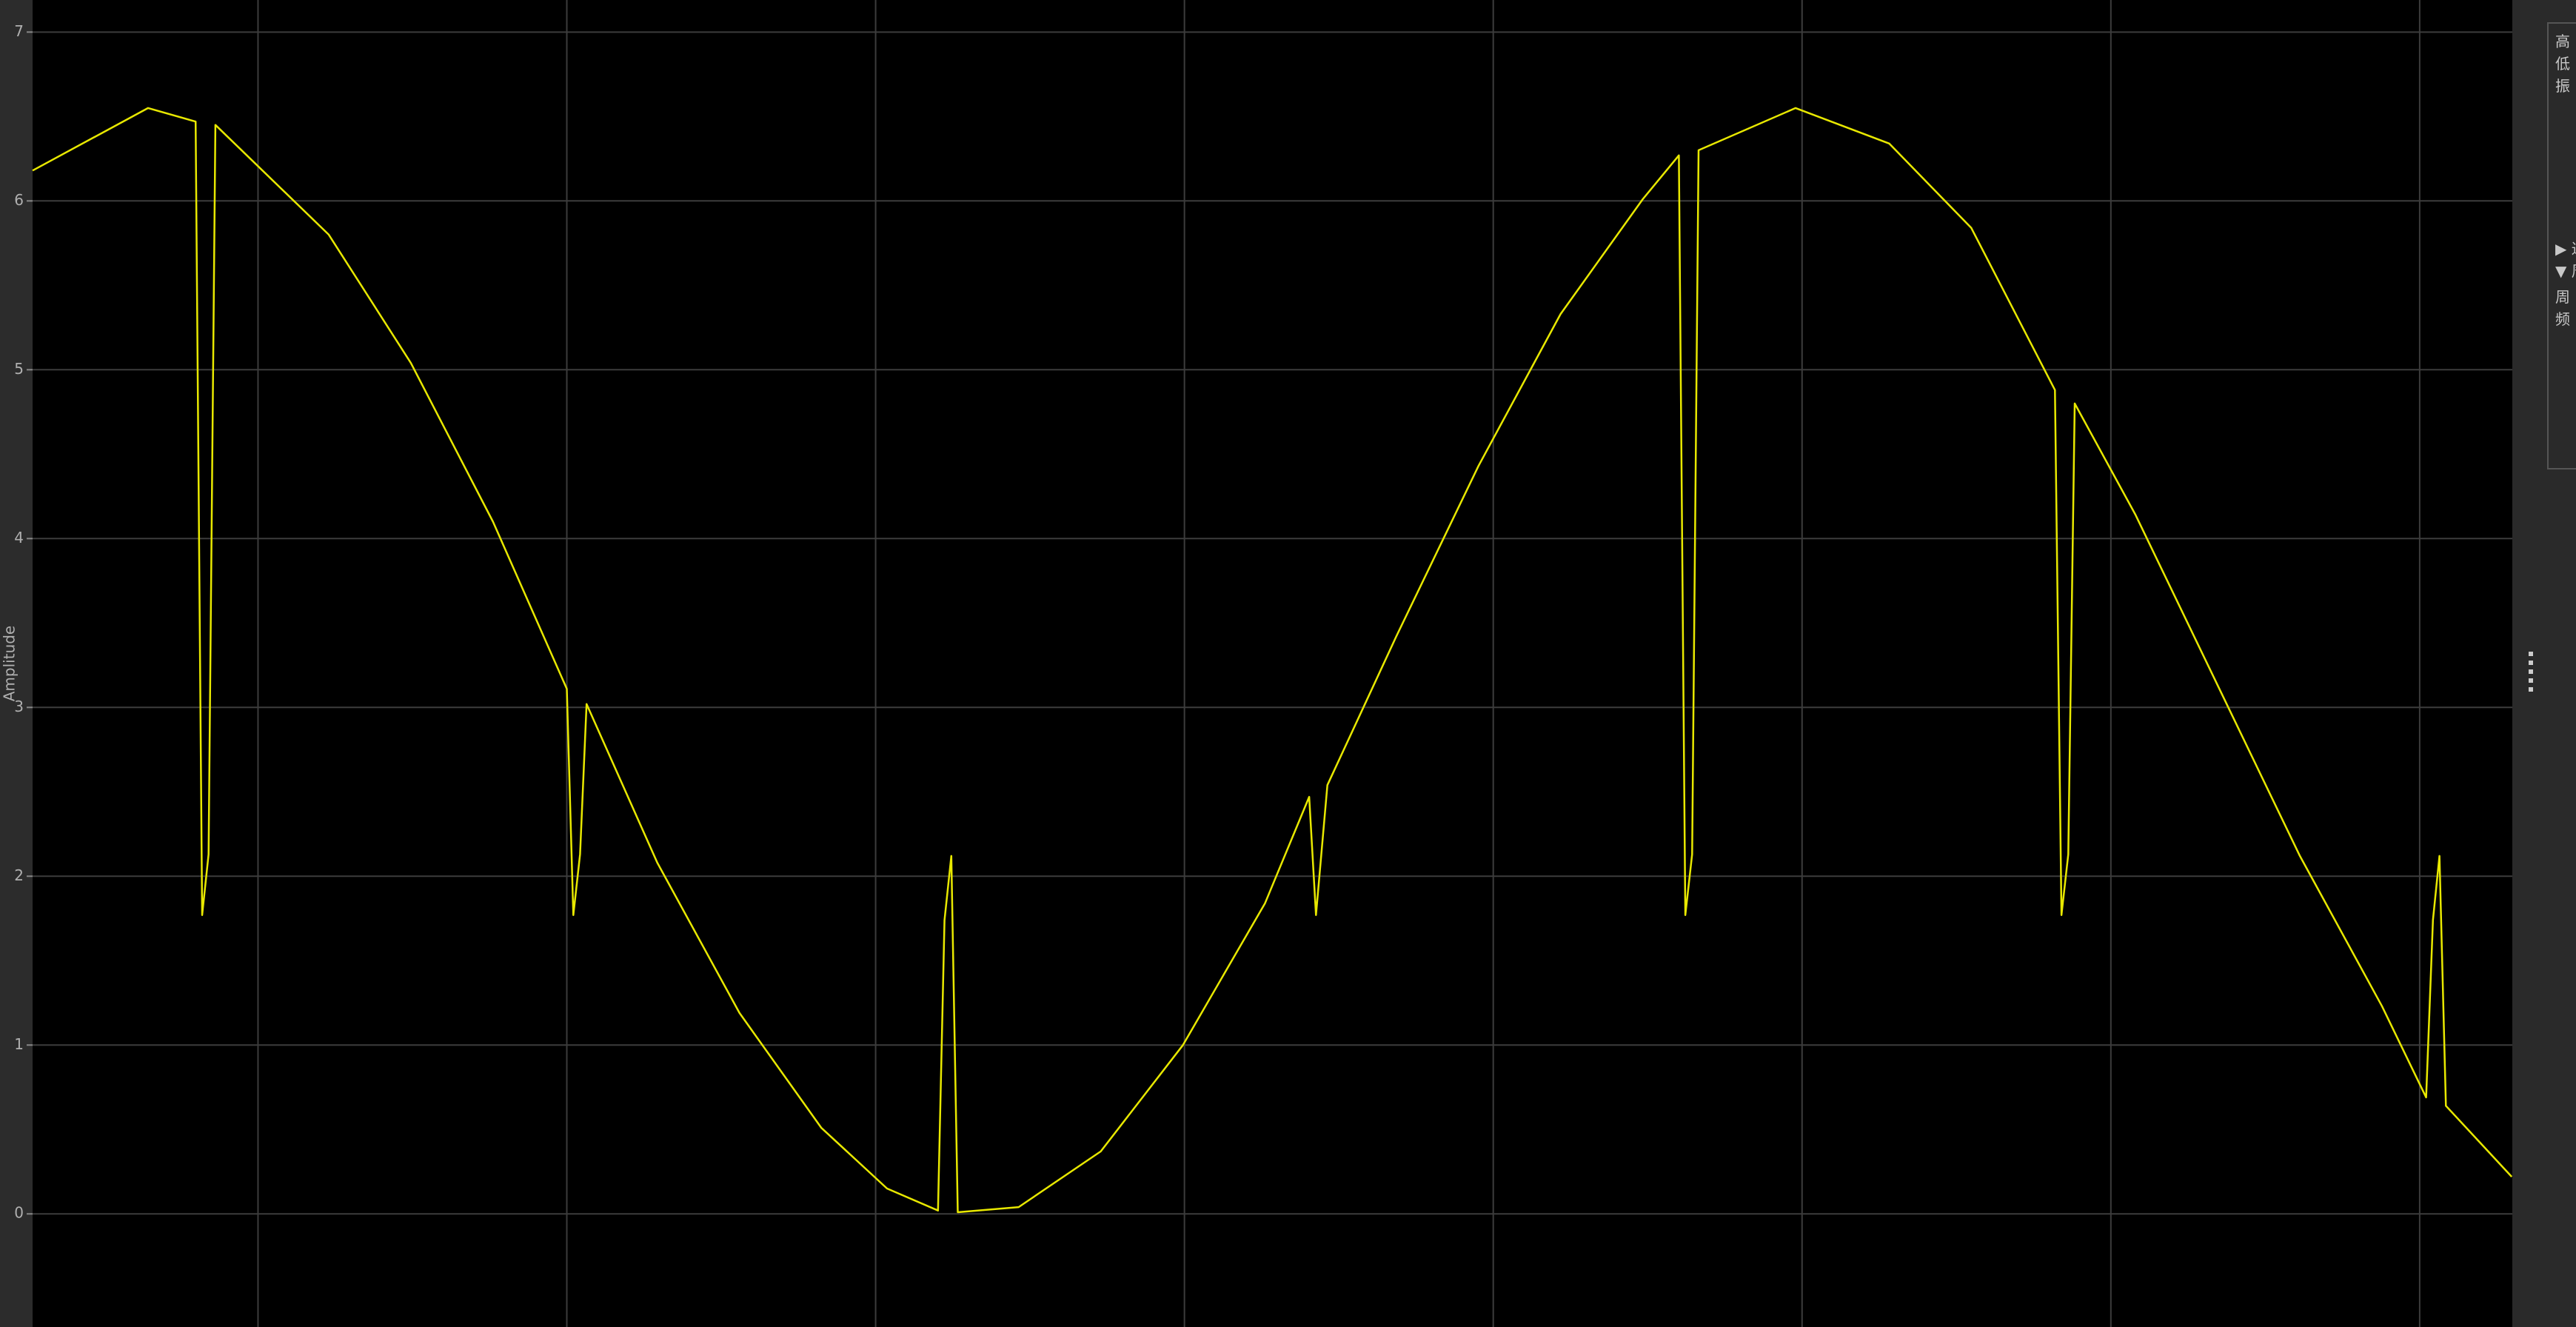  I want to click on y-tick-label: 5, so click(19, 369).